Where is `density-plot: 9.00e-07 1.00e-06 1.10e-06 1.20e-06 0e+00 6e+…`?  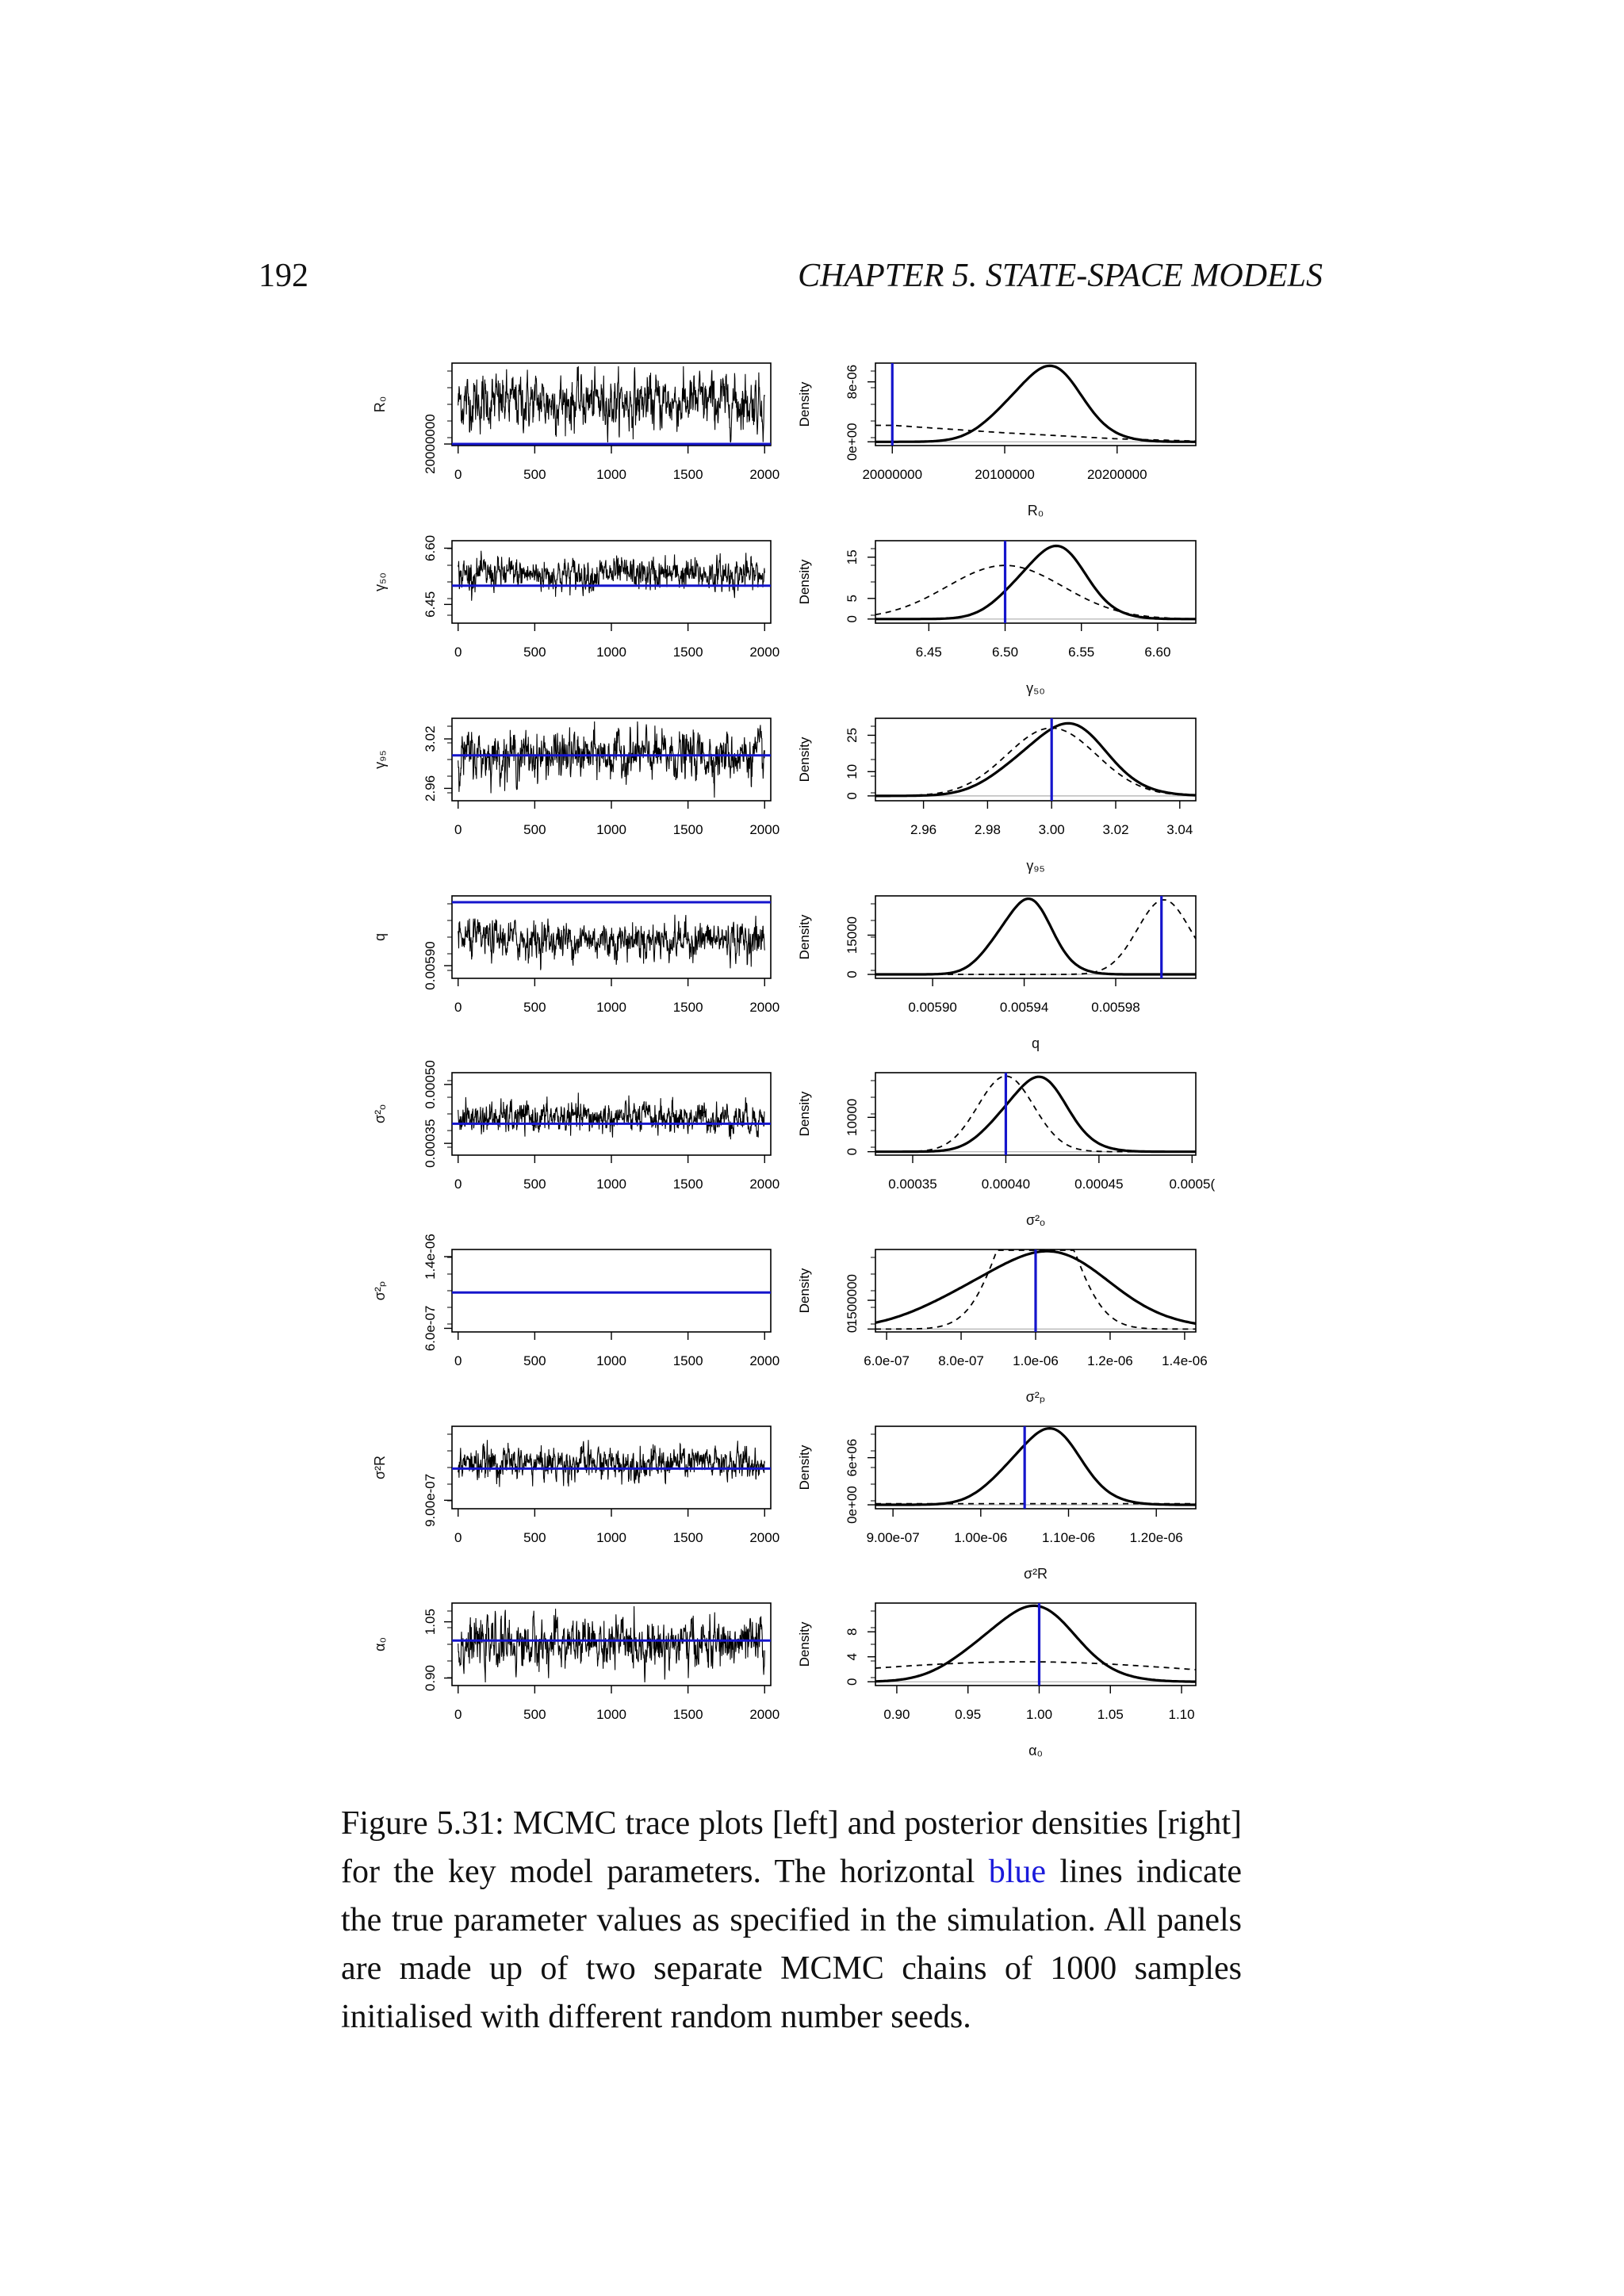 density-plot: 9.00e-07 1.00e-06 1.10e-06 1.20e-06 0e+00 6e+… is located at coordinates (997, 1503).